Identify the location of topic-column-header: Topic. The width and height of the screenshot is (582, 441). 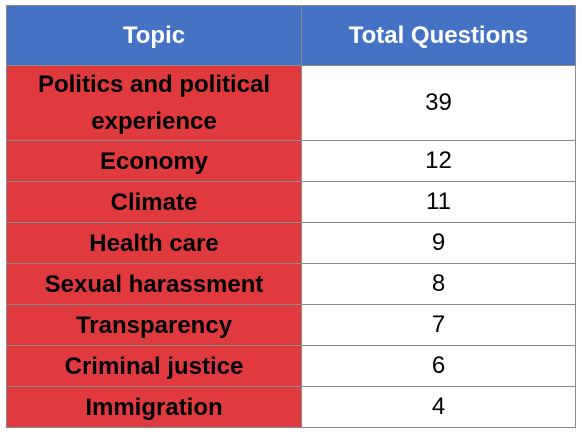
(154, 35).